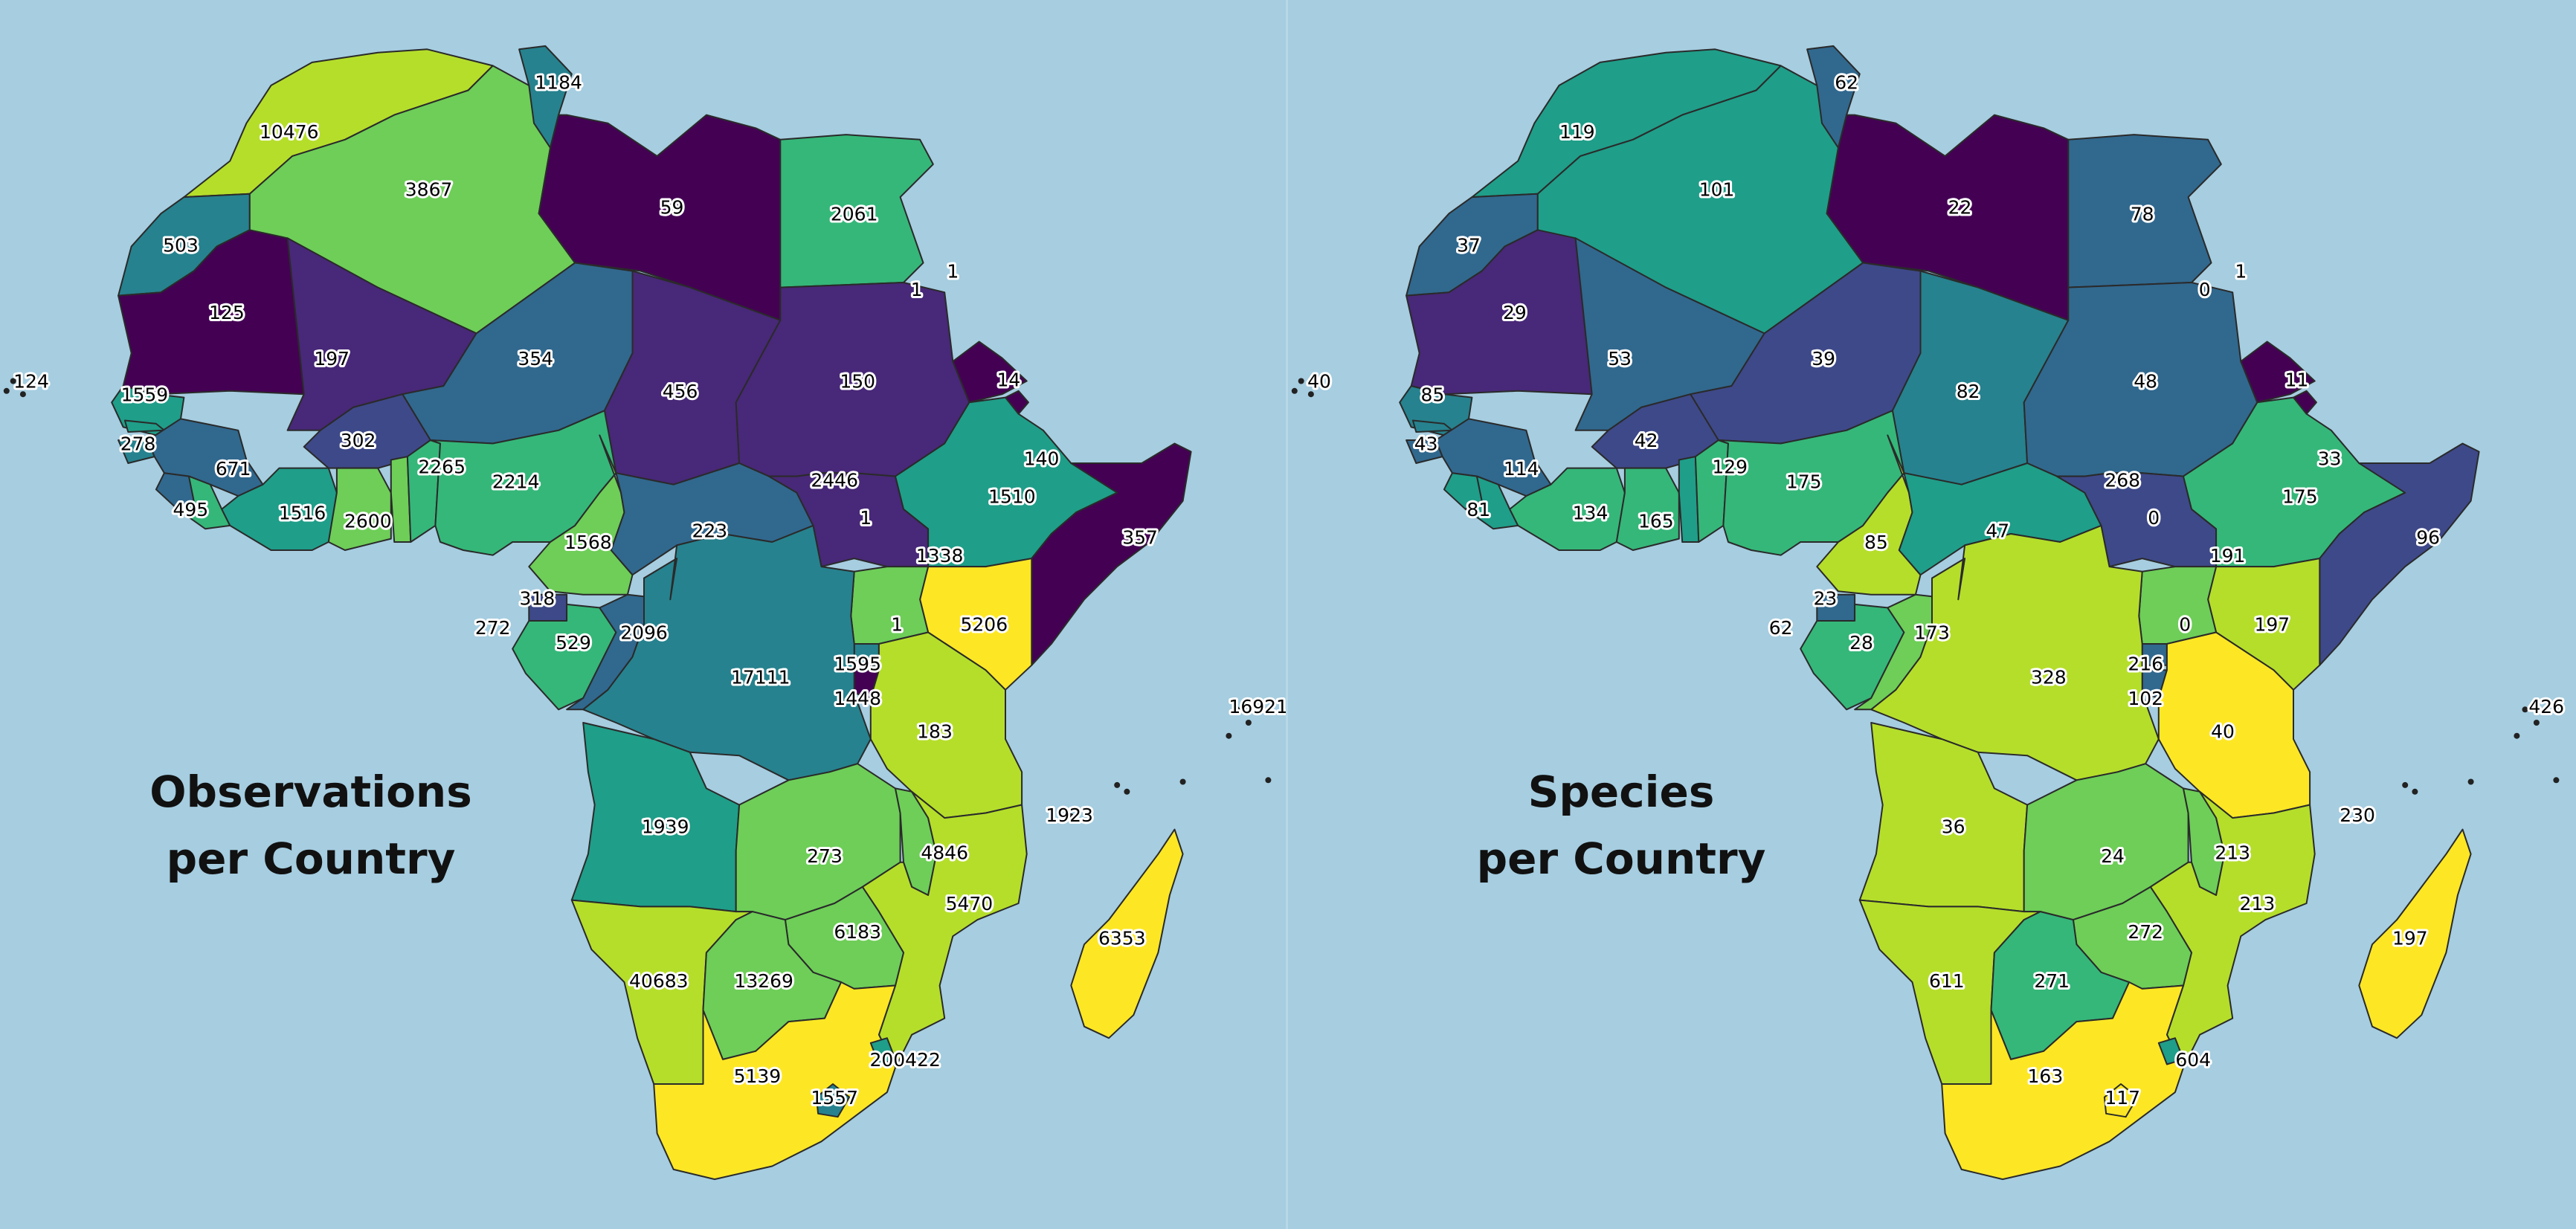 The width and height of the screenshot is (2576, 1229). What do you see at coordinates (227, 312) in the screenshot?
I see `country-value-label: 125` at bounding box center [227, 312].